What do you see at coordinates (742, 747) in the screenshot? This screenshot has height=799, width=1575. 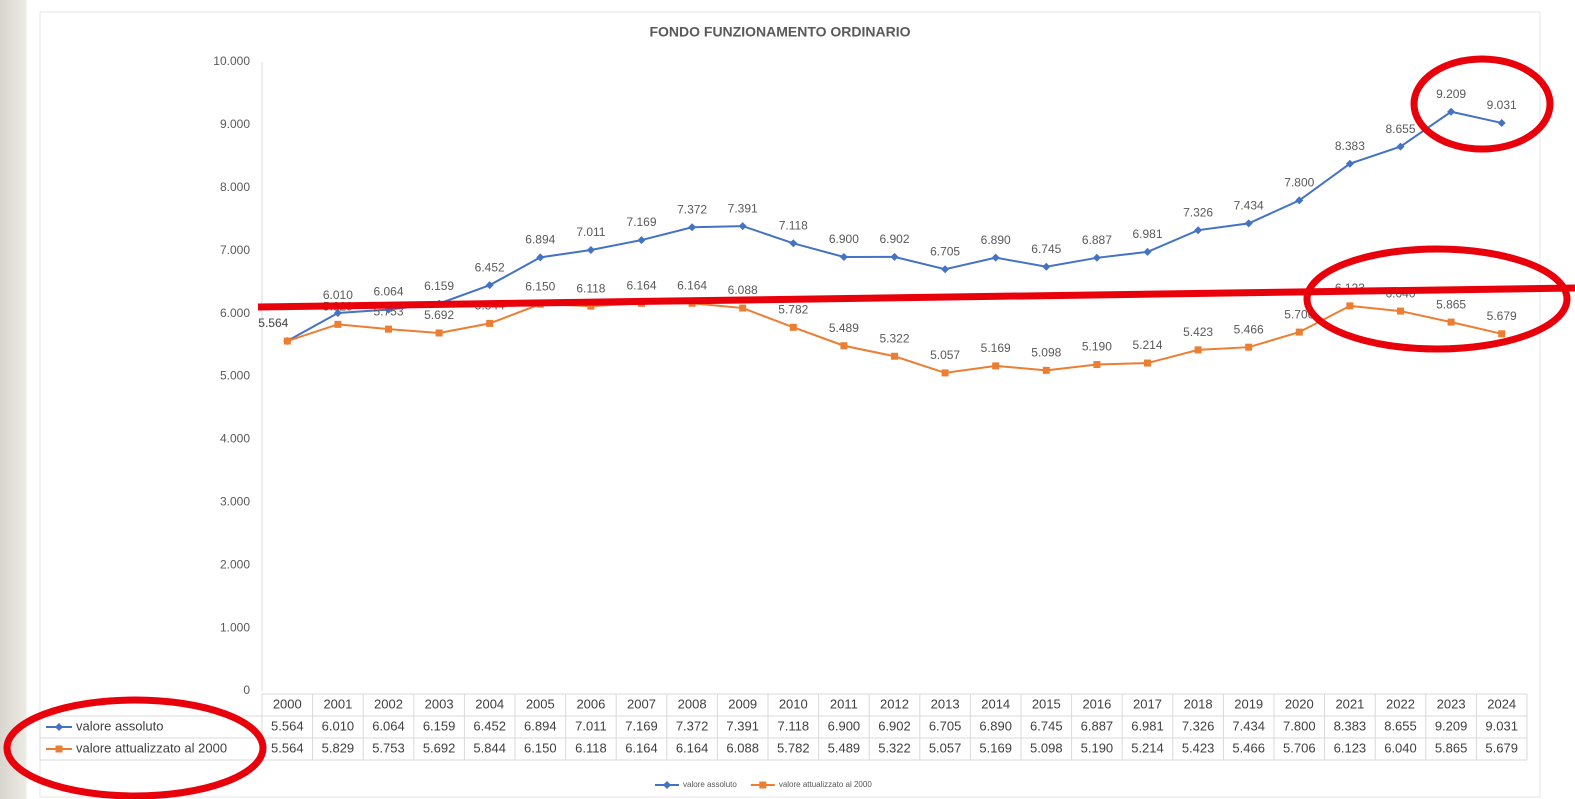 I see `table-cell: 6.088` at bounding box center [742, 747].